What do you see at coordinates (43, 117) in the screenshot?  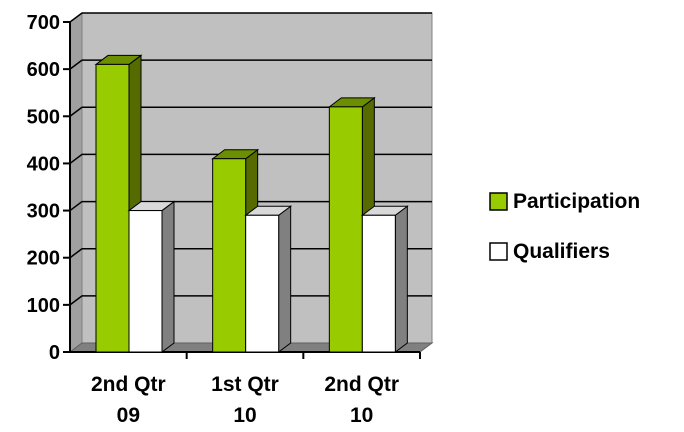 I see `y-tick-label: 500` at bounding box center [43, 117].